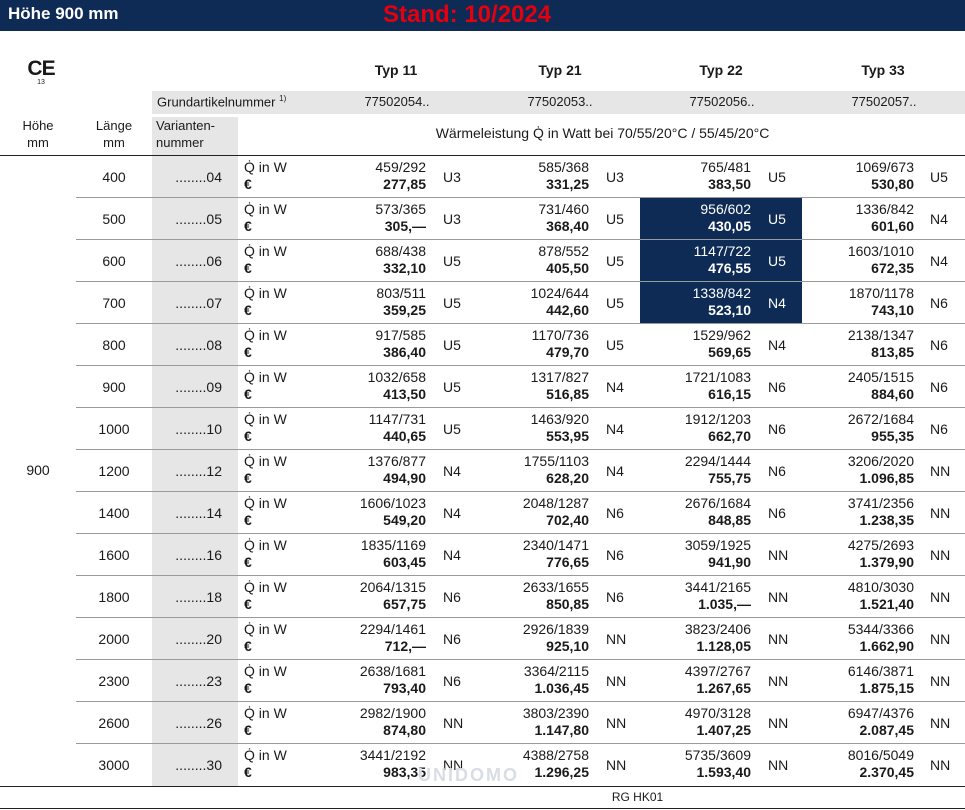 The width and height of the screenshot is (965, 810). I want to click on heat-output-value: 3441/2165, so click(717, 587).